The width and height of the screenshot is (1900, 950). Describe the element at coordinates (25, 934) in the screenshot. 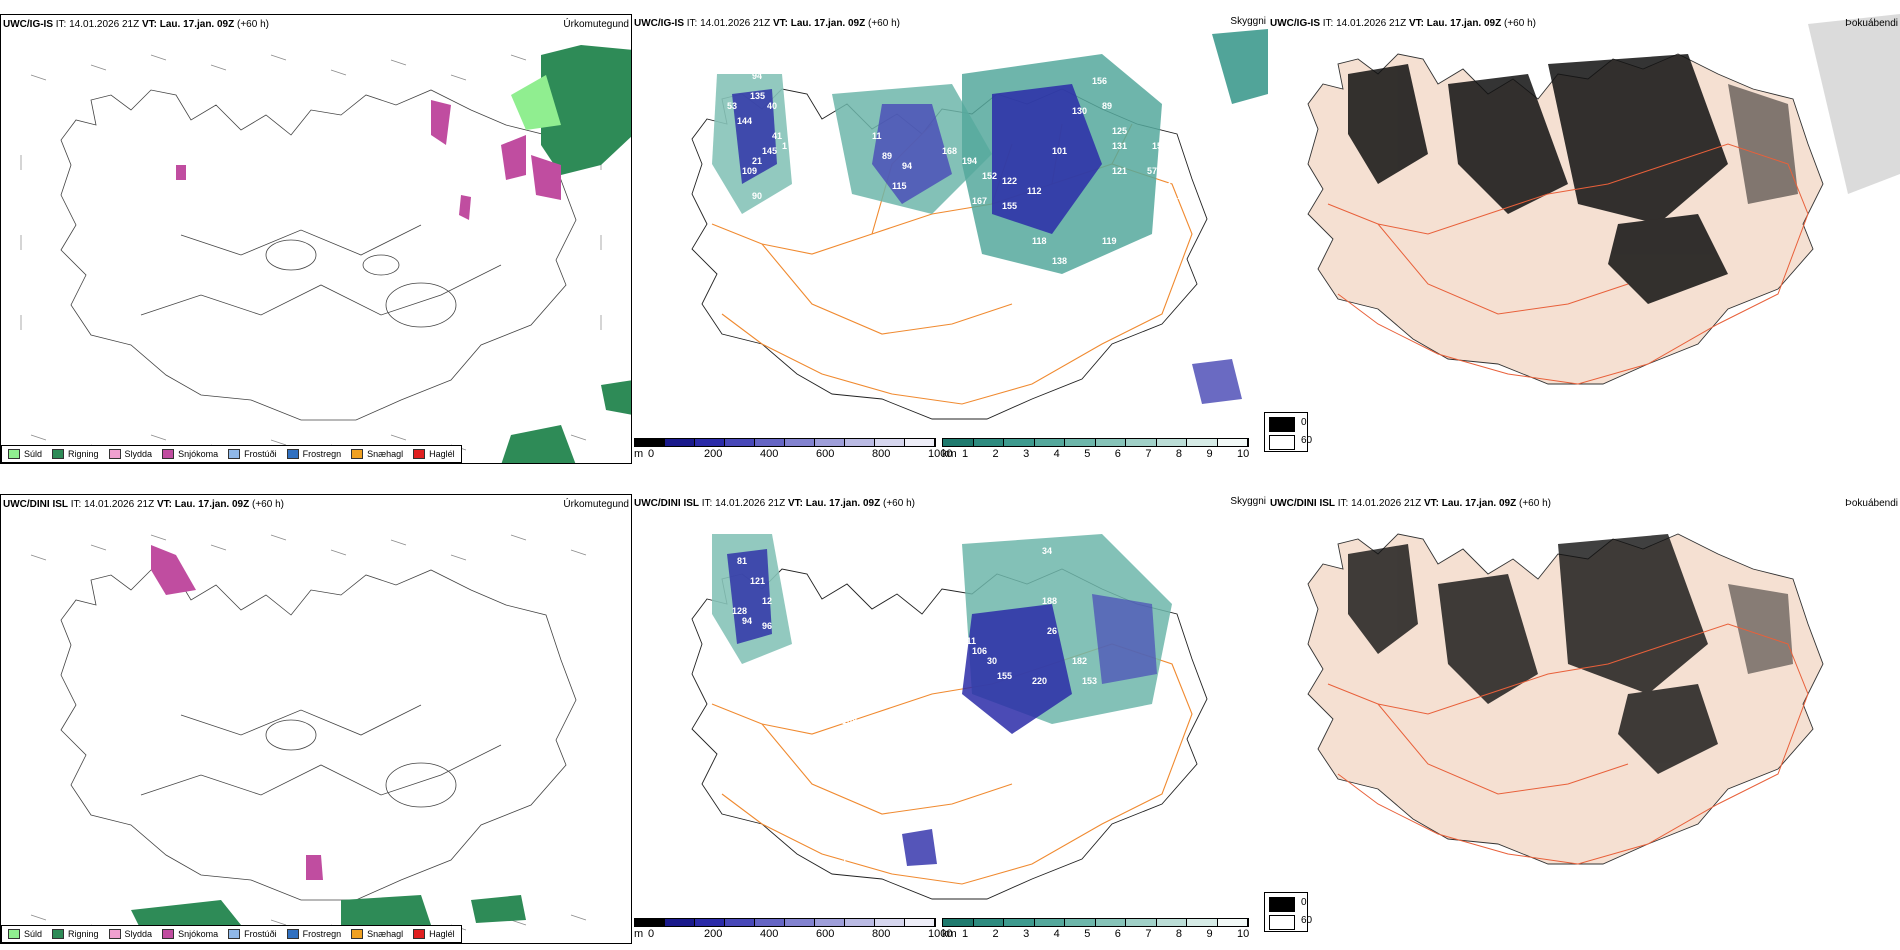

I see `legend-item: Súld` at that location.